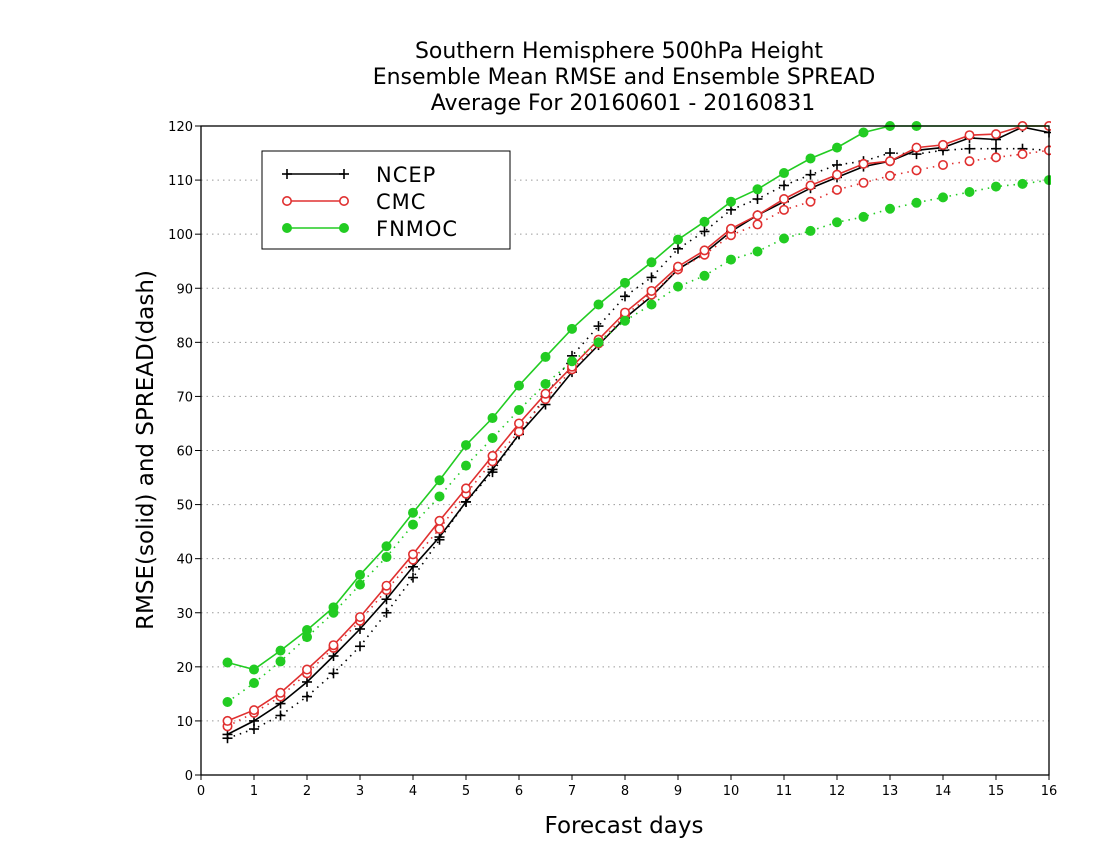 Image resolution: width=1100 pixels, height=850 pixels. Describe the element at coordinates (996, 791) in the screenshot. I see `x-tick-label: 15` at that location.